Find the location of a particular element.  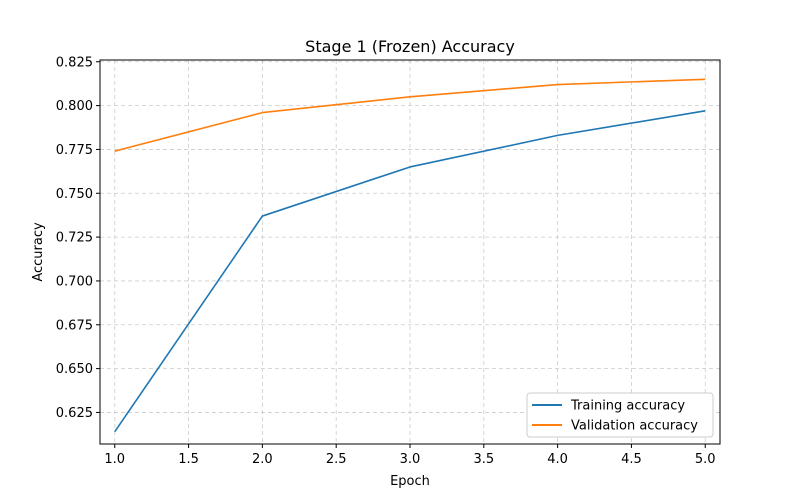

x-tick-label: 3.0 is located at coordinates (410, 459).